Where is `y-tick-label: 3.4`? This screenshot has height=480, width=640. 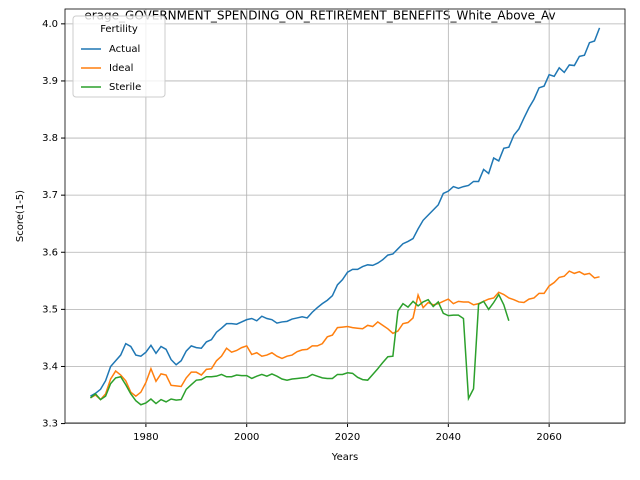
y-tick-label: 3.4 is located at coordinates (50, 366).